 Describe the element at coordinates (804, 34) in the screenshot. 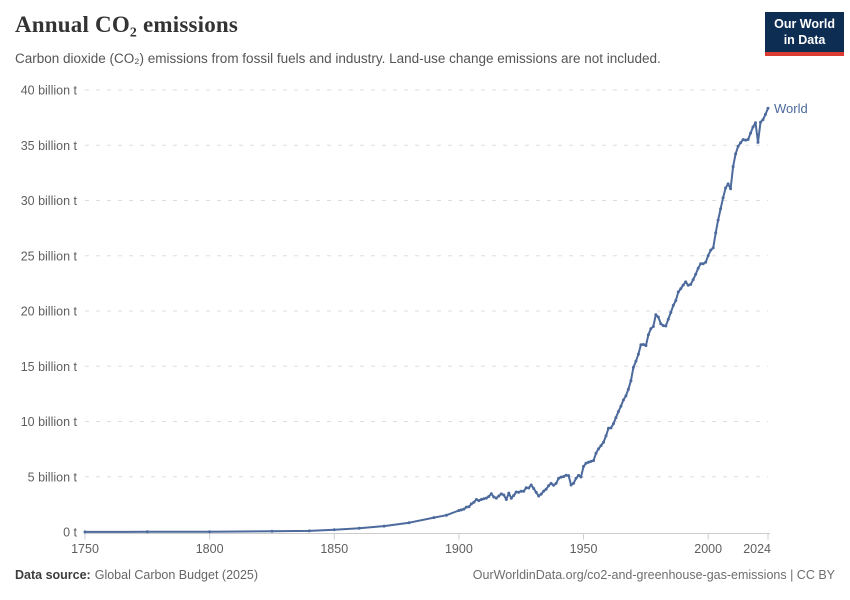

I see `owid-logo: Our World in Data` at that location.